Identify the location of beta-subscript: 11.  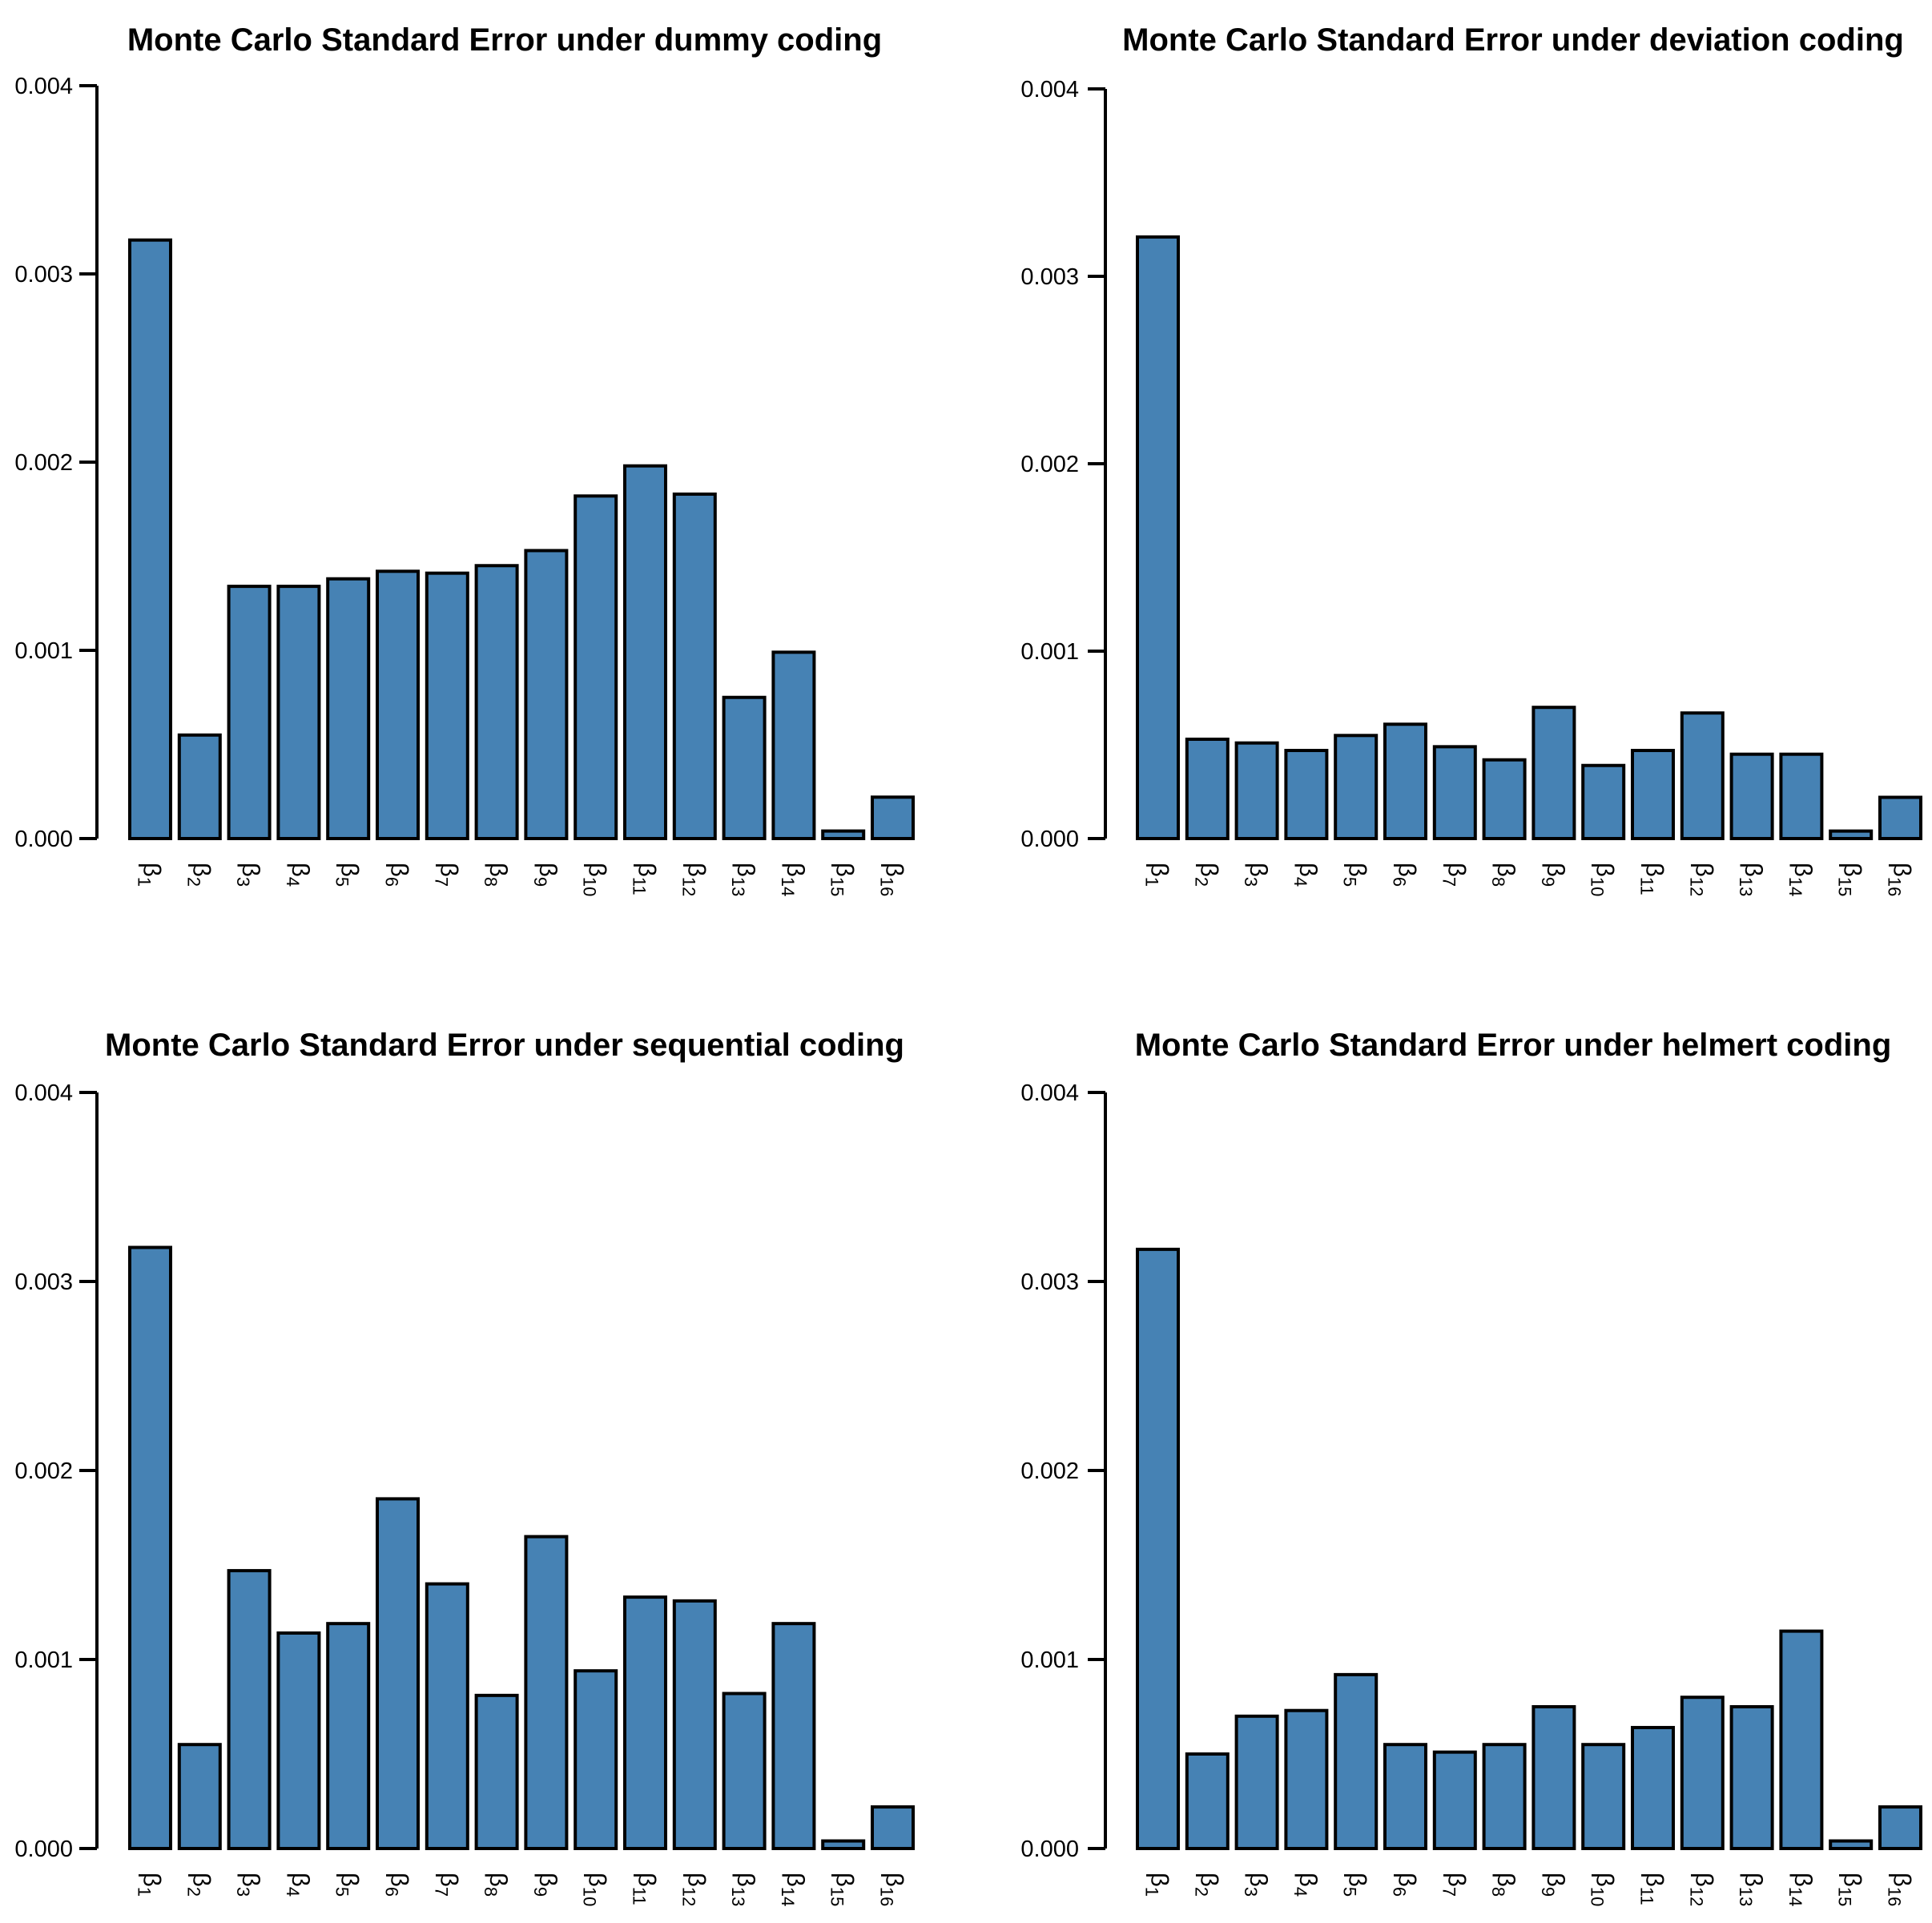
(1647, 1896).